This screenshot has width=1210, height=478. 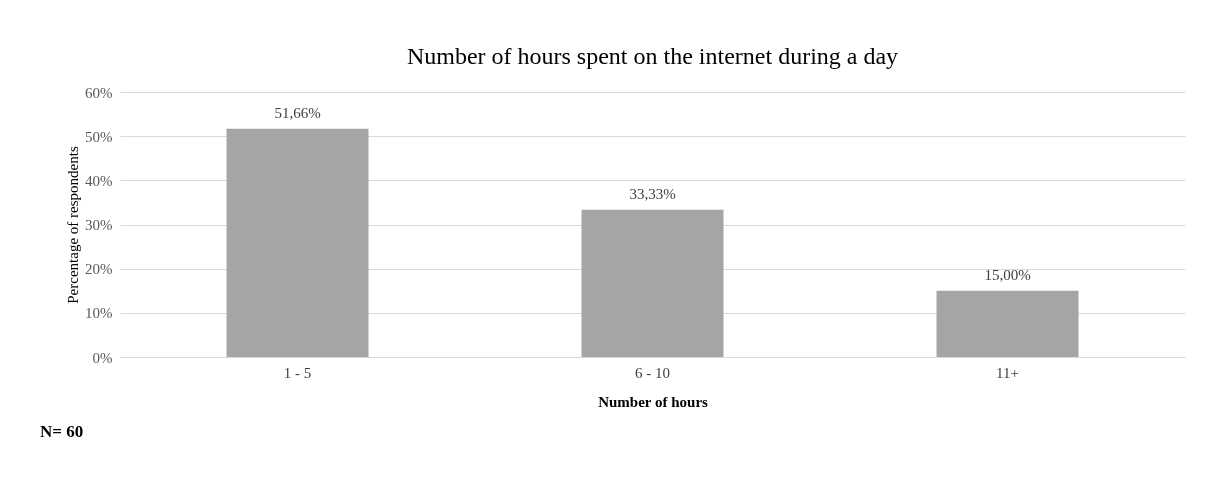 What do you see at coordinates (652, 56) in the screenshot?
I see `chart-title: Number of hours spent on the internet during a day` at bounding box center [652, 56].